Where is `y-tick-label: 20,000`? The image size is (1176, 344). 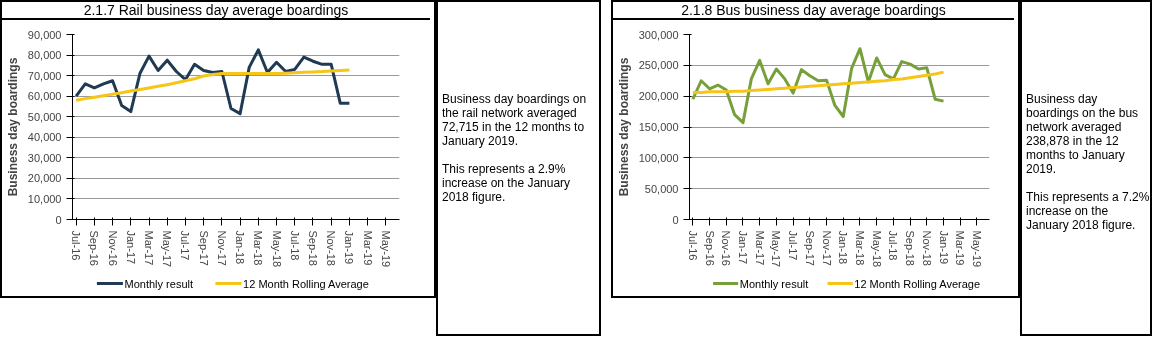
y-tick-label: 20,000 is located at coordinates (44, 178).